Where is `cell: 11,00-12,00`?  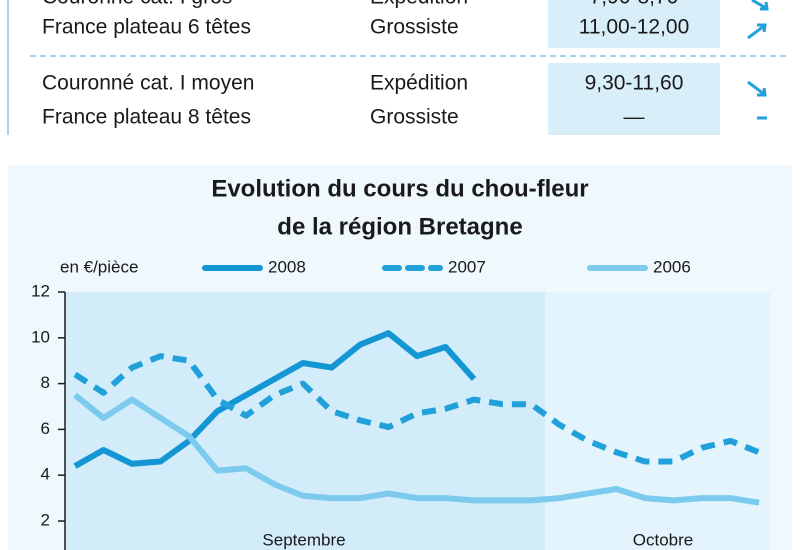 cell: 11,00-12,00 is located at coordinates (634, 27).